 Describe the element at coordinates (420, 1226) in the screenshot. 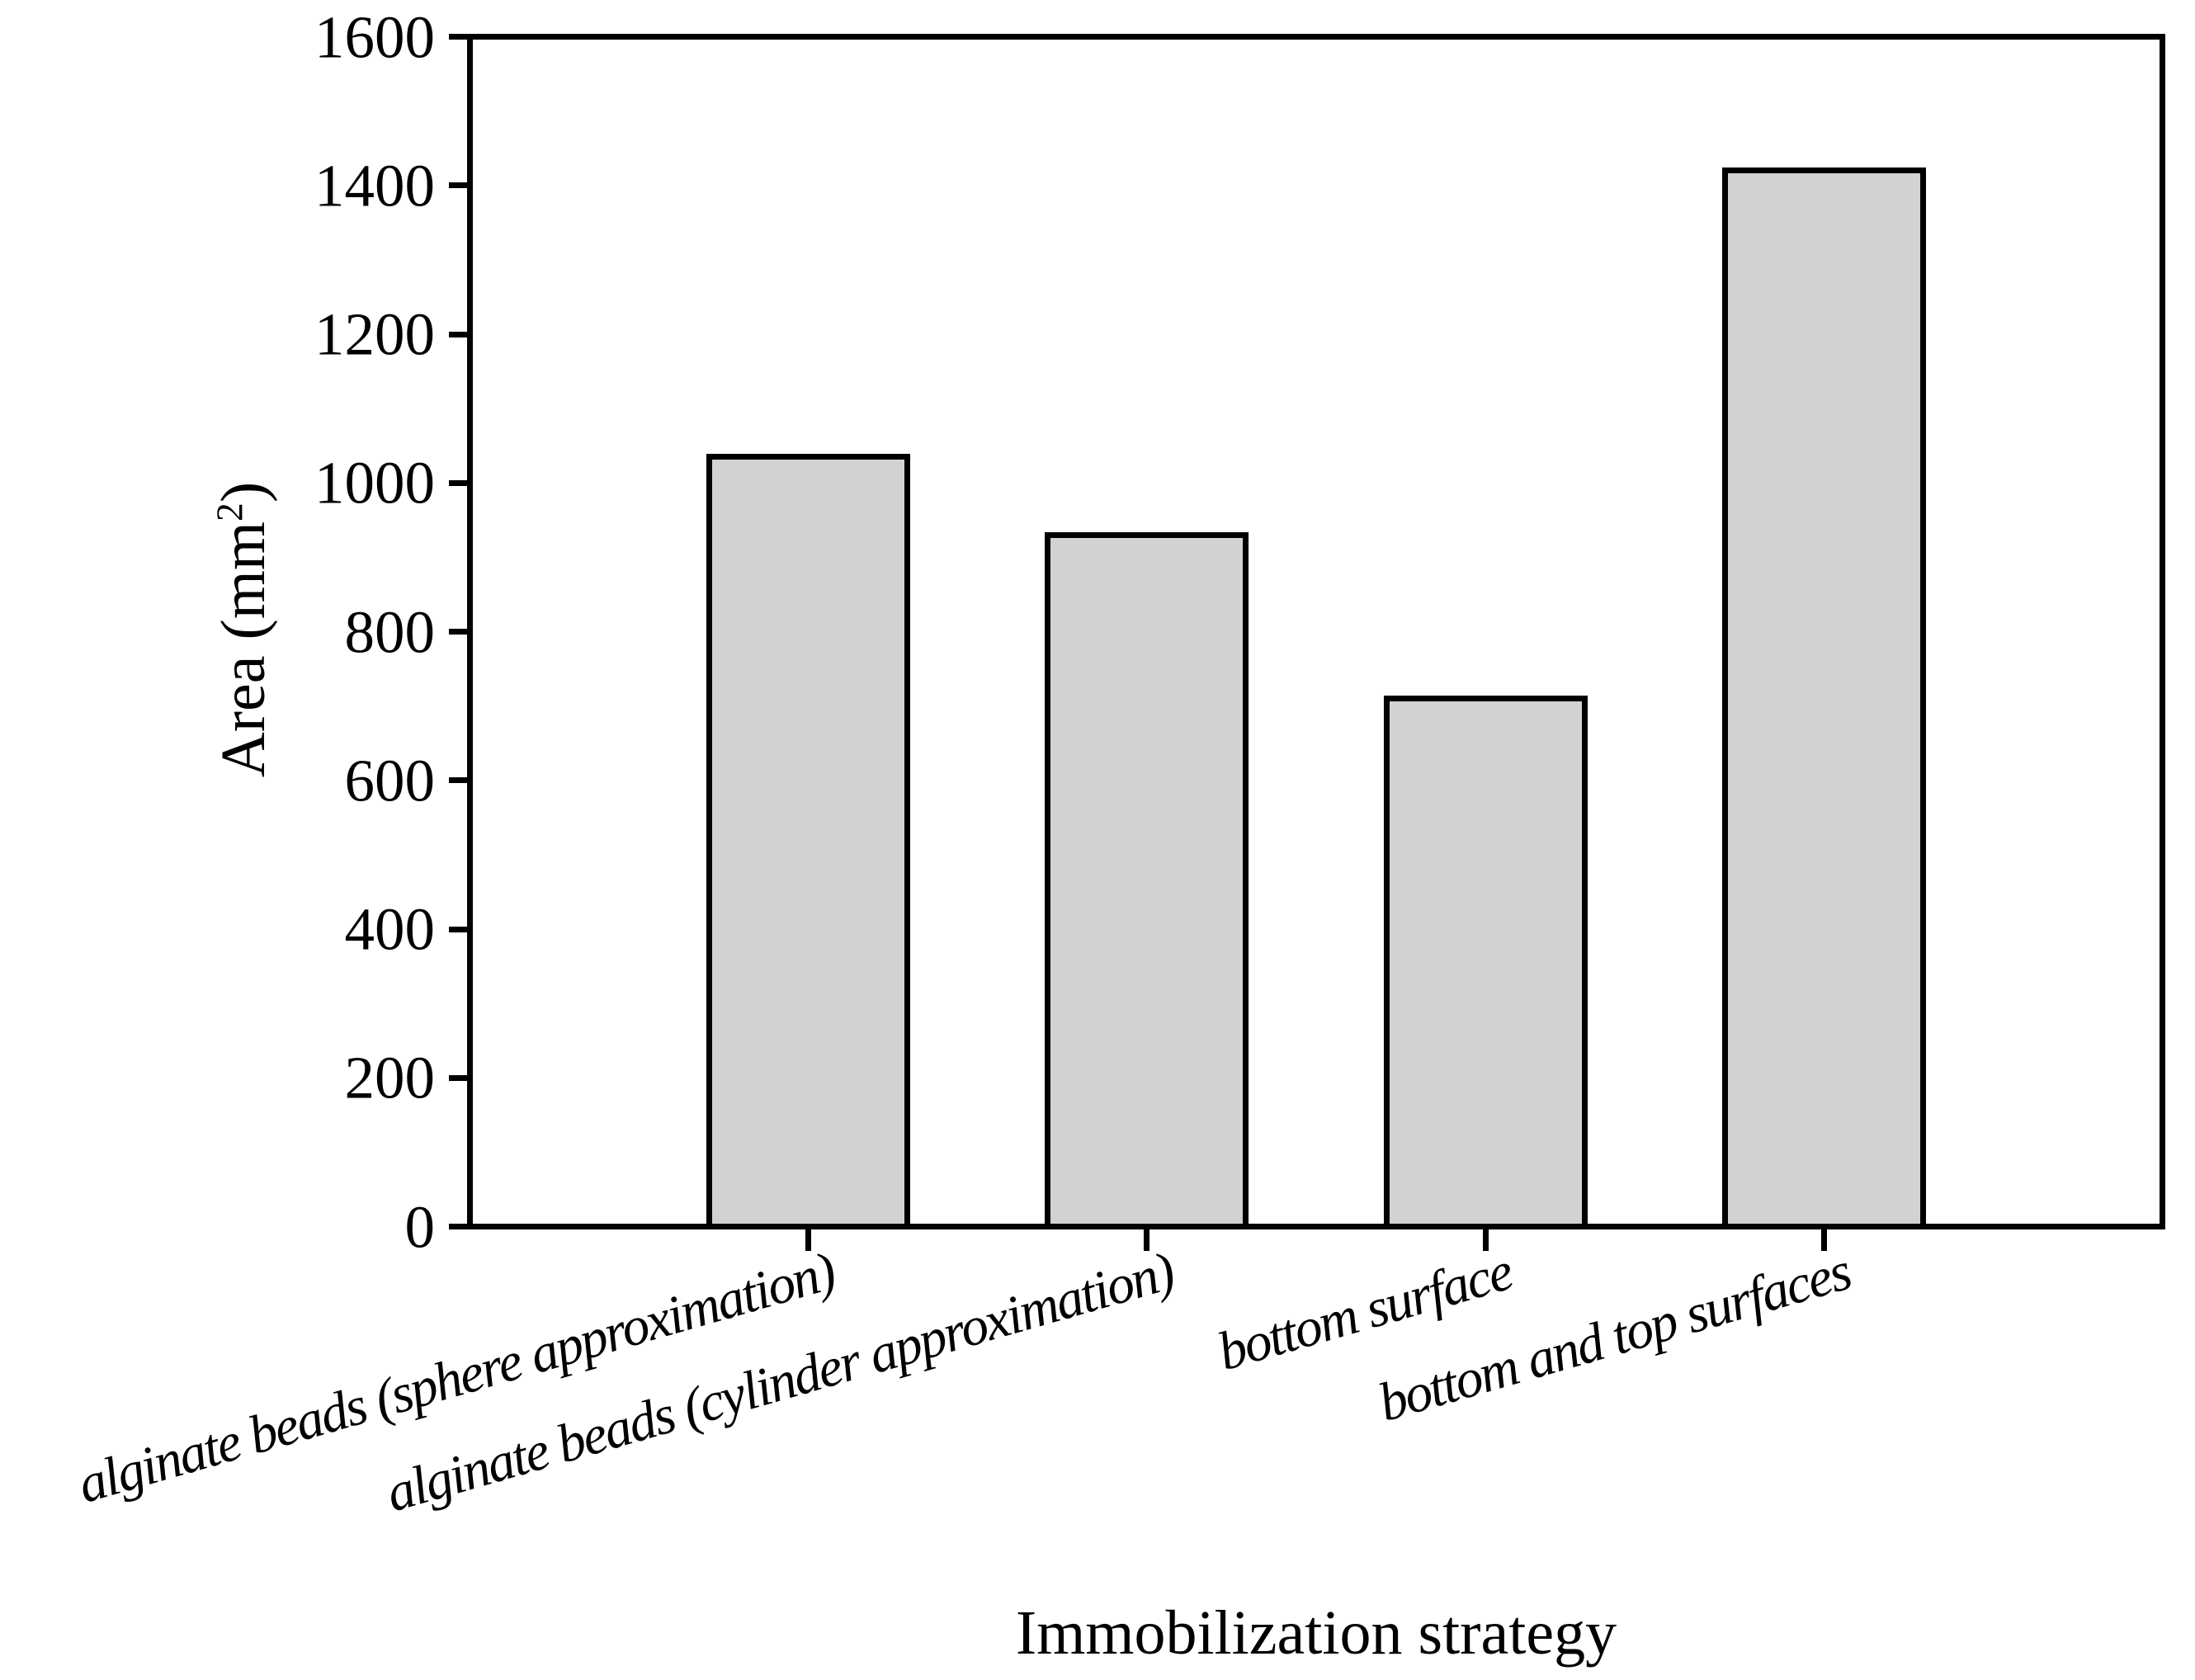

I see `y-tick-label: 0` at that location.